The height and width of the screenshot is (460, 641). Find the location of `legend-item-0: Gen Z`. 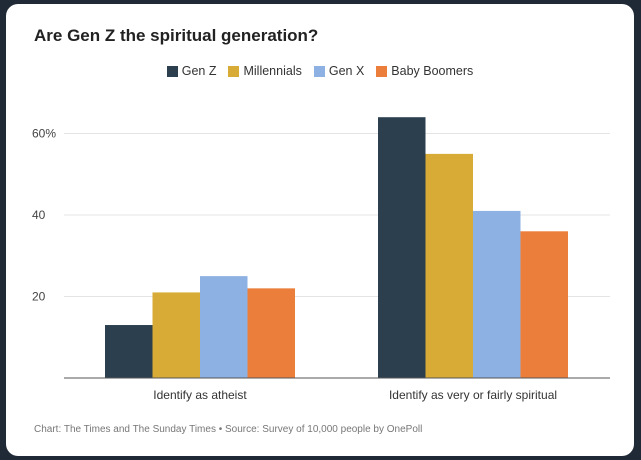

legend-item-0: Gen Z is located at coordinates (191, 71).